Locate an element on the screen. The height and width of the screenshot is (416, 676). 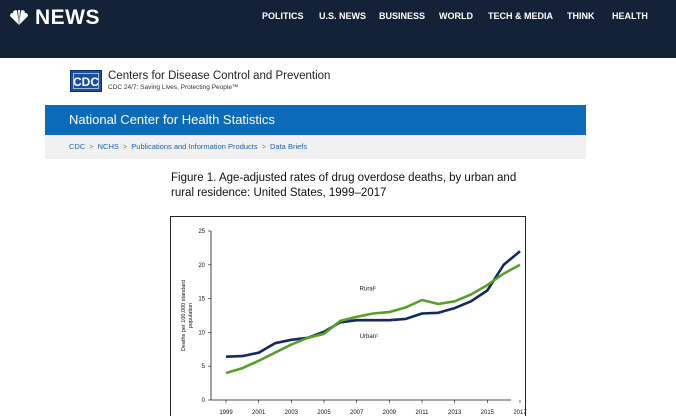
nav-politics: POLITICS is located at coordinates (283, 16).